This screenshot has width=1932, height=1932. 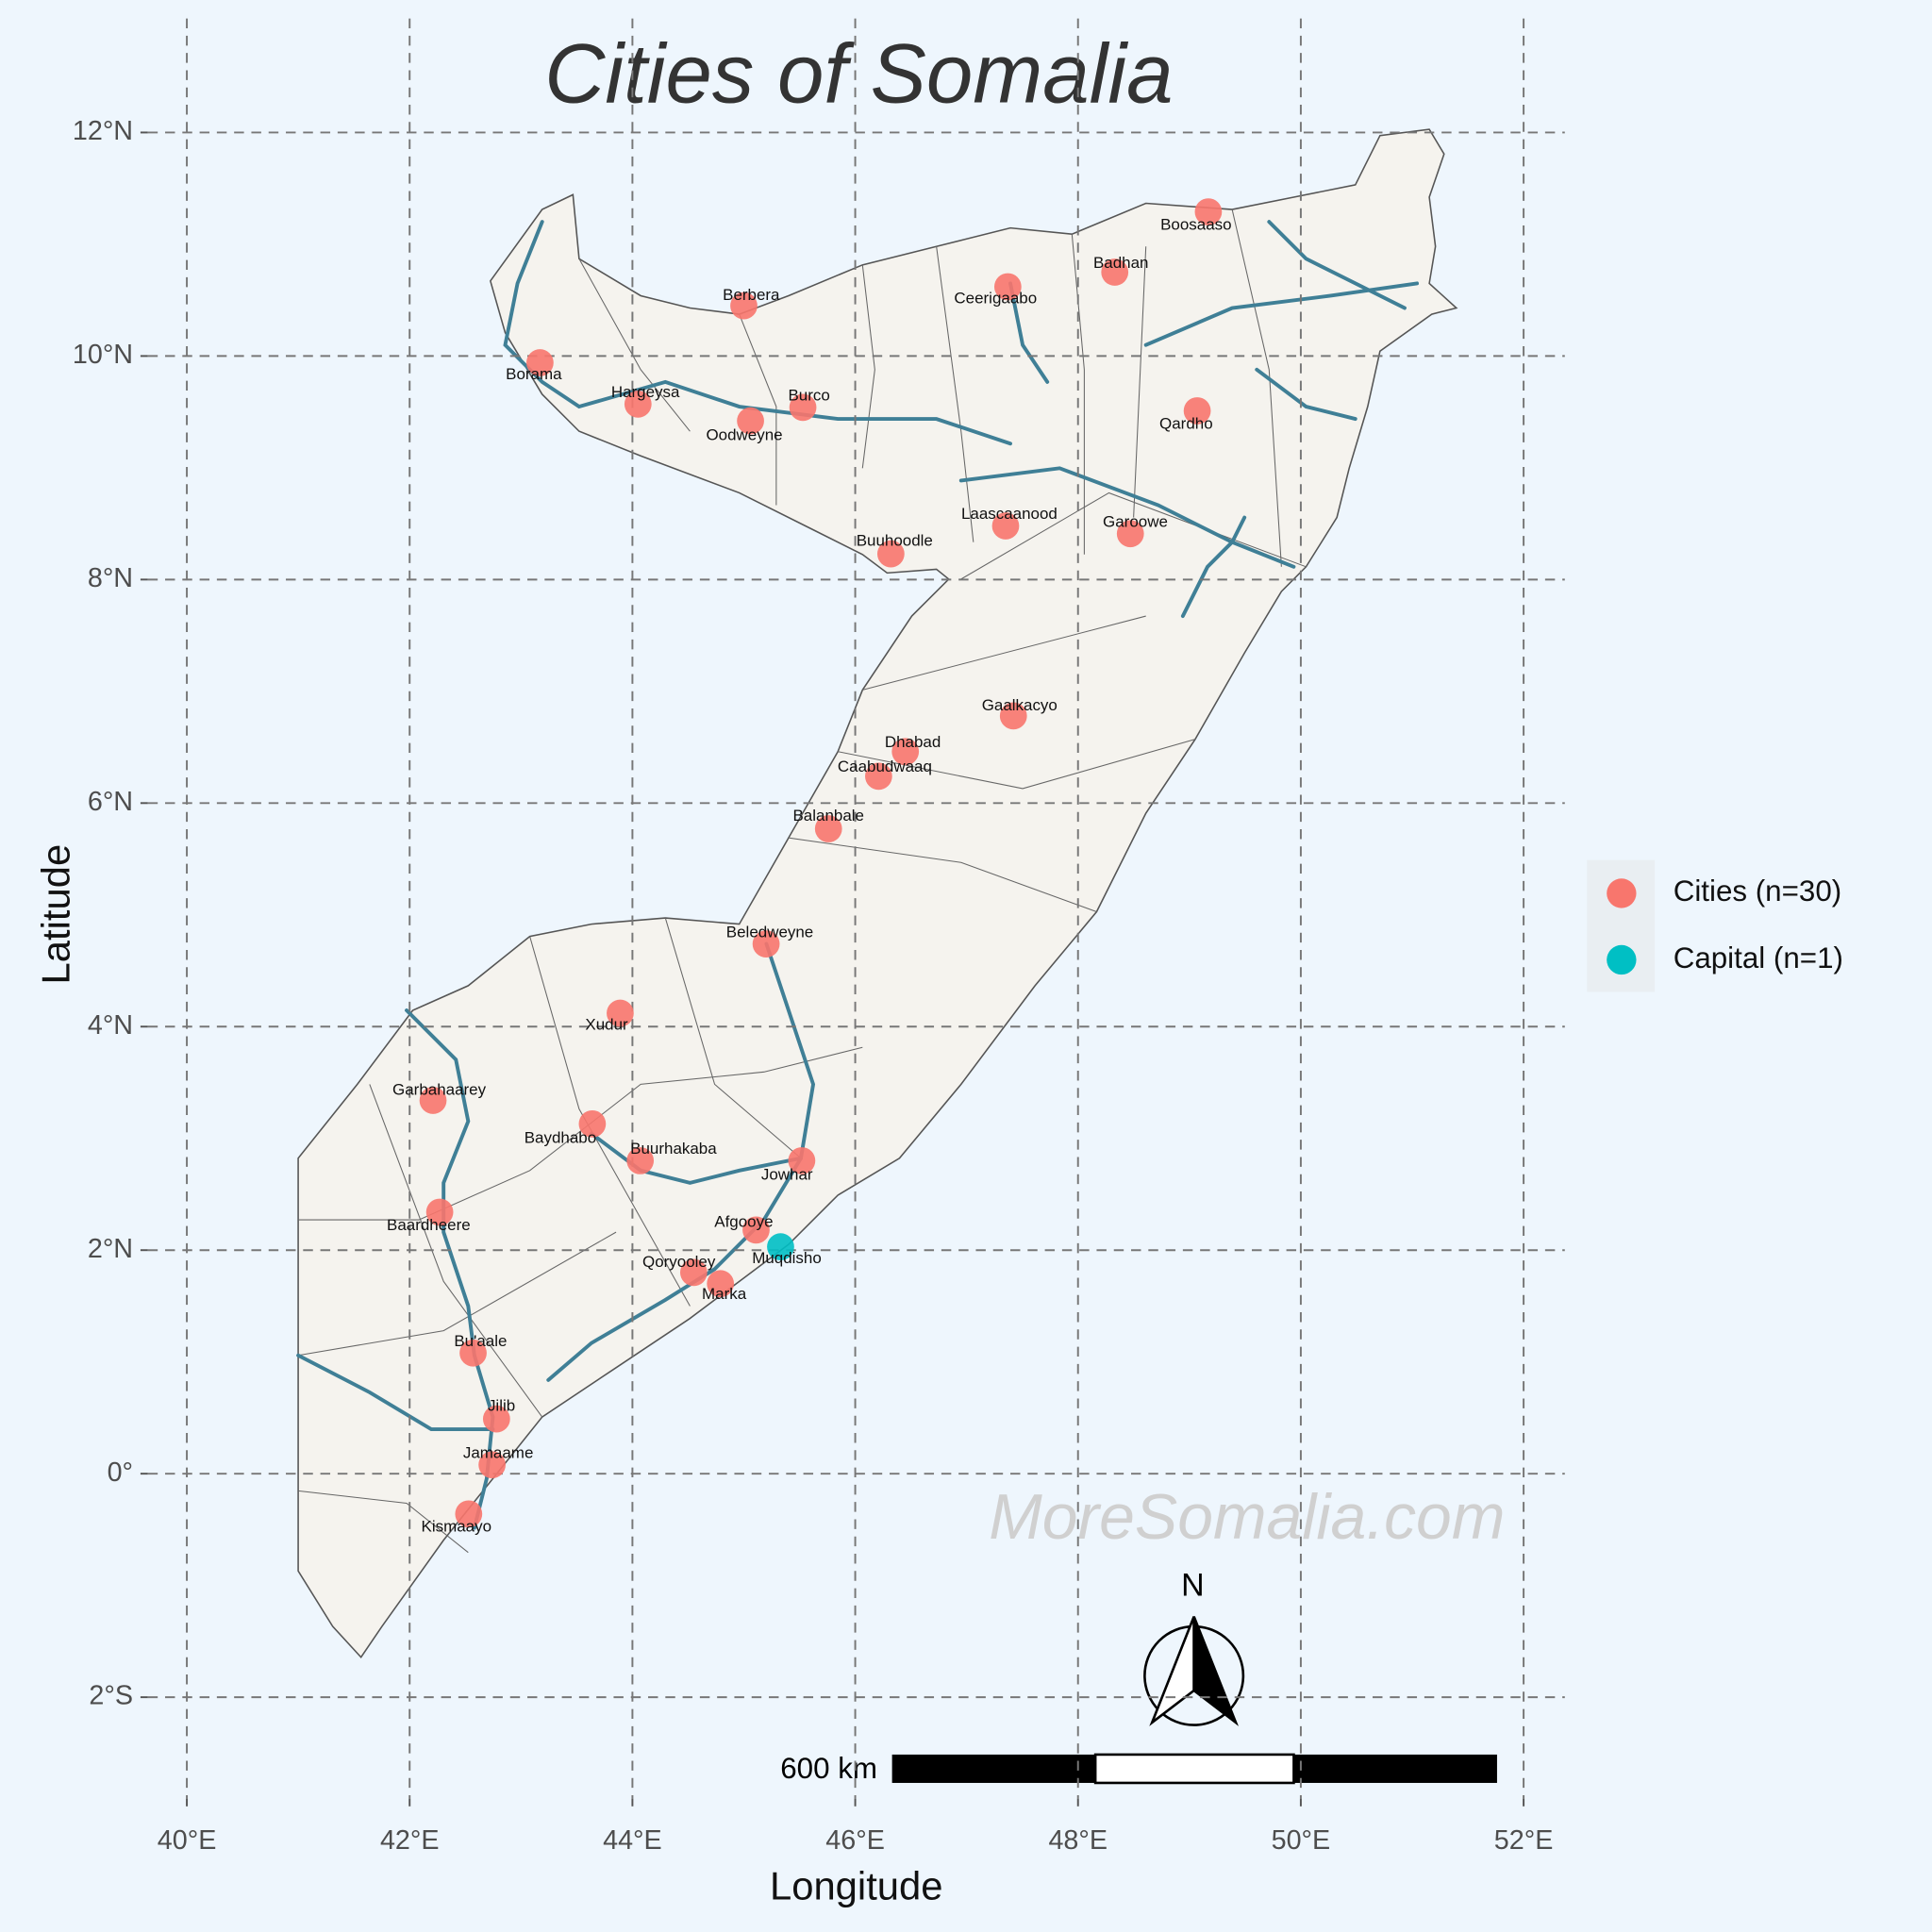 I want to click on x-tick-label: 42°E, so click(x=410, y=1841).